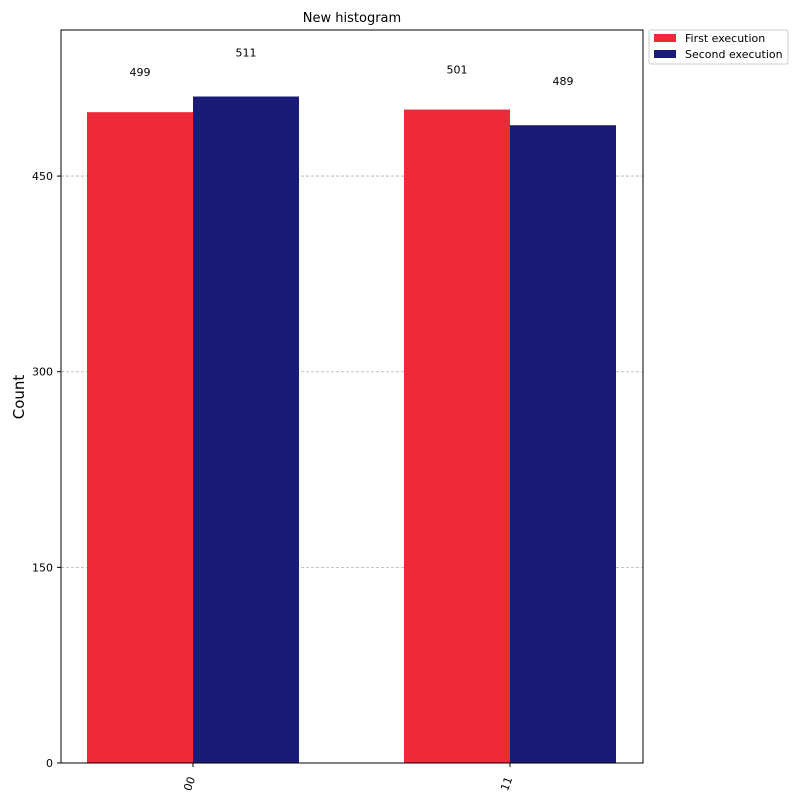 The width and height of the screenshot is (800, 800). What do you see at coordinates (140, 72) in the screenshot?
I see `data-label-00-series-0: 499` at bounding box center [140, 72].